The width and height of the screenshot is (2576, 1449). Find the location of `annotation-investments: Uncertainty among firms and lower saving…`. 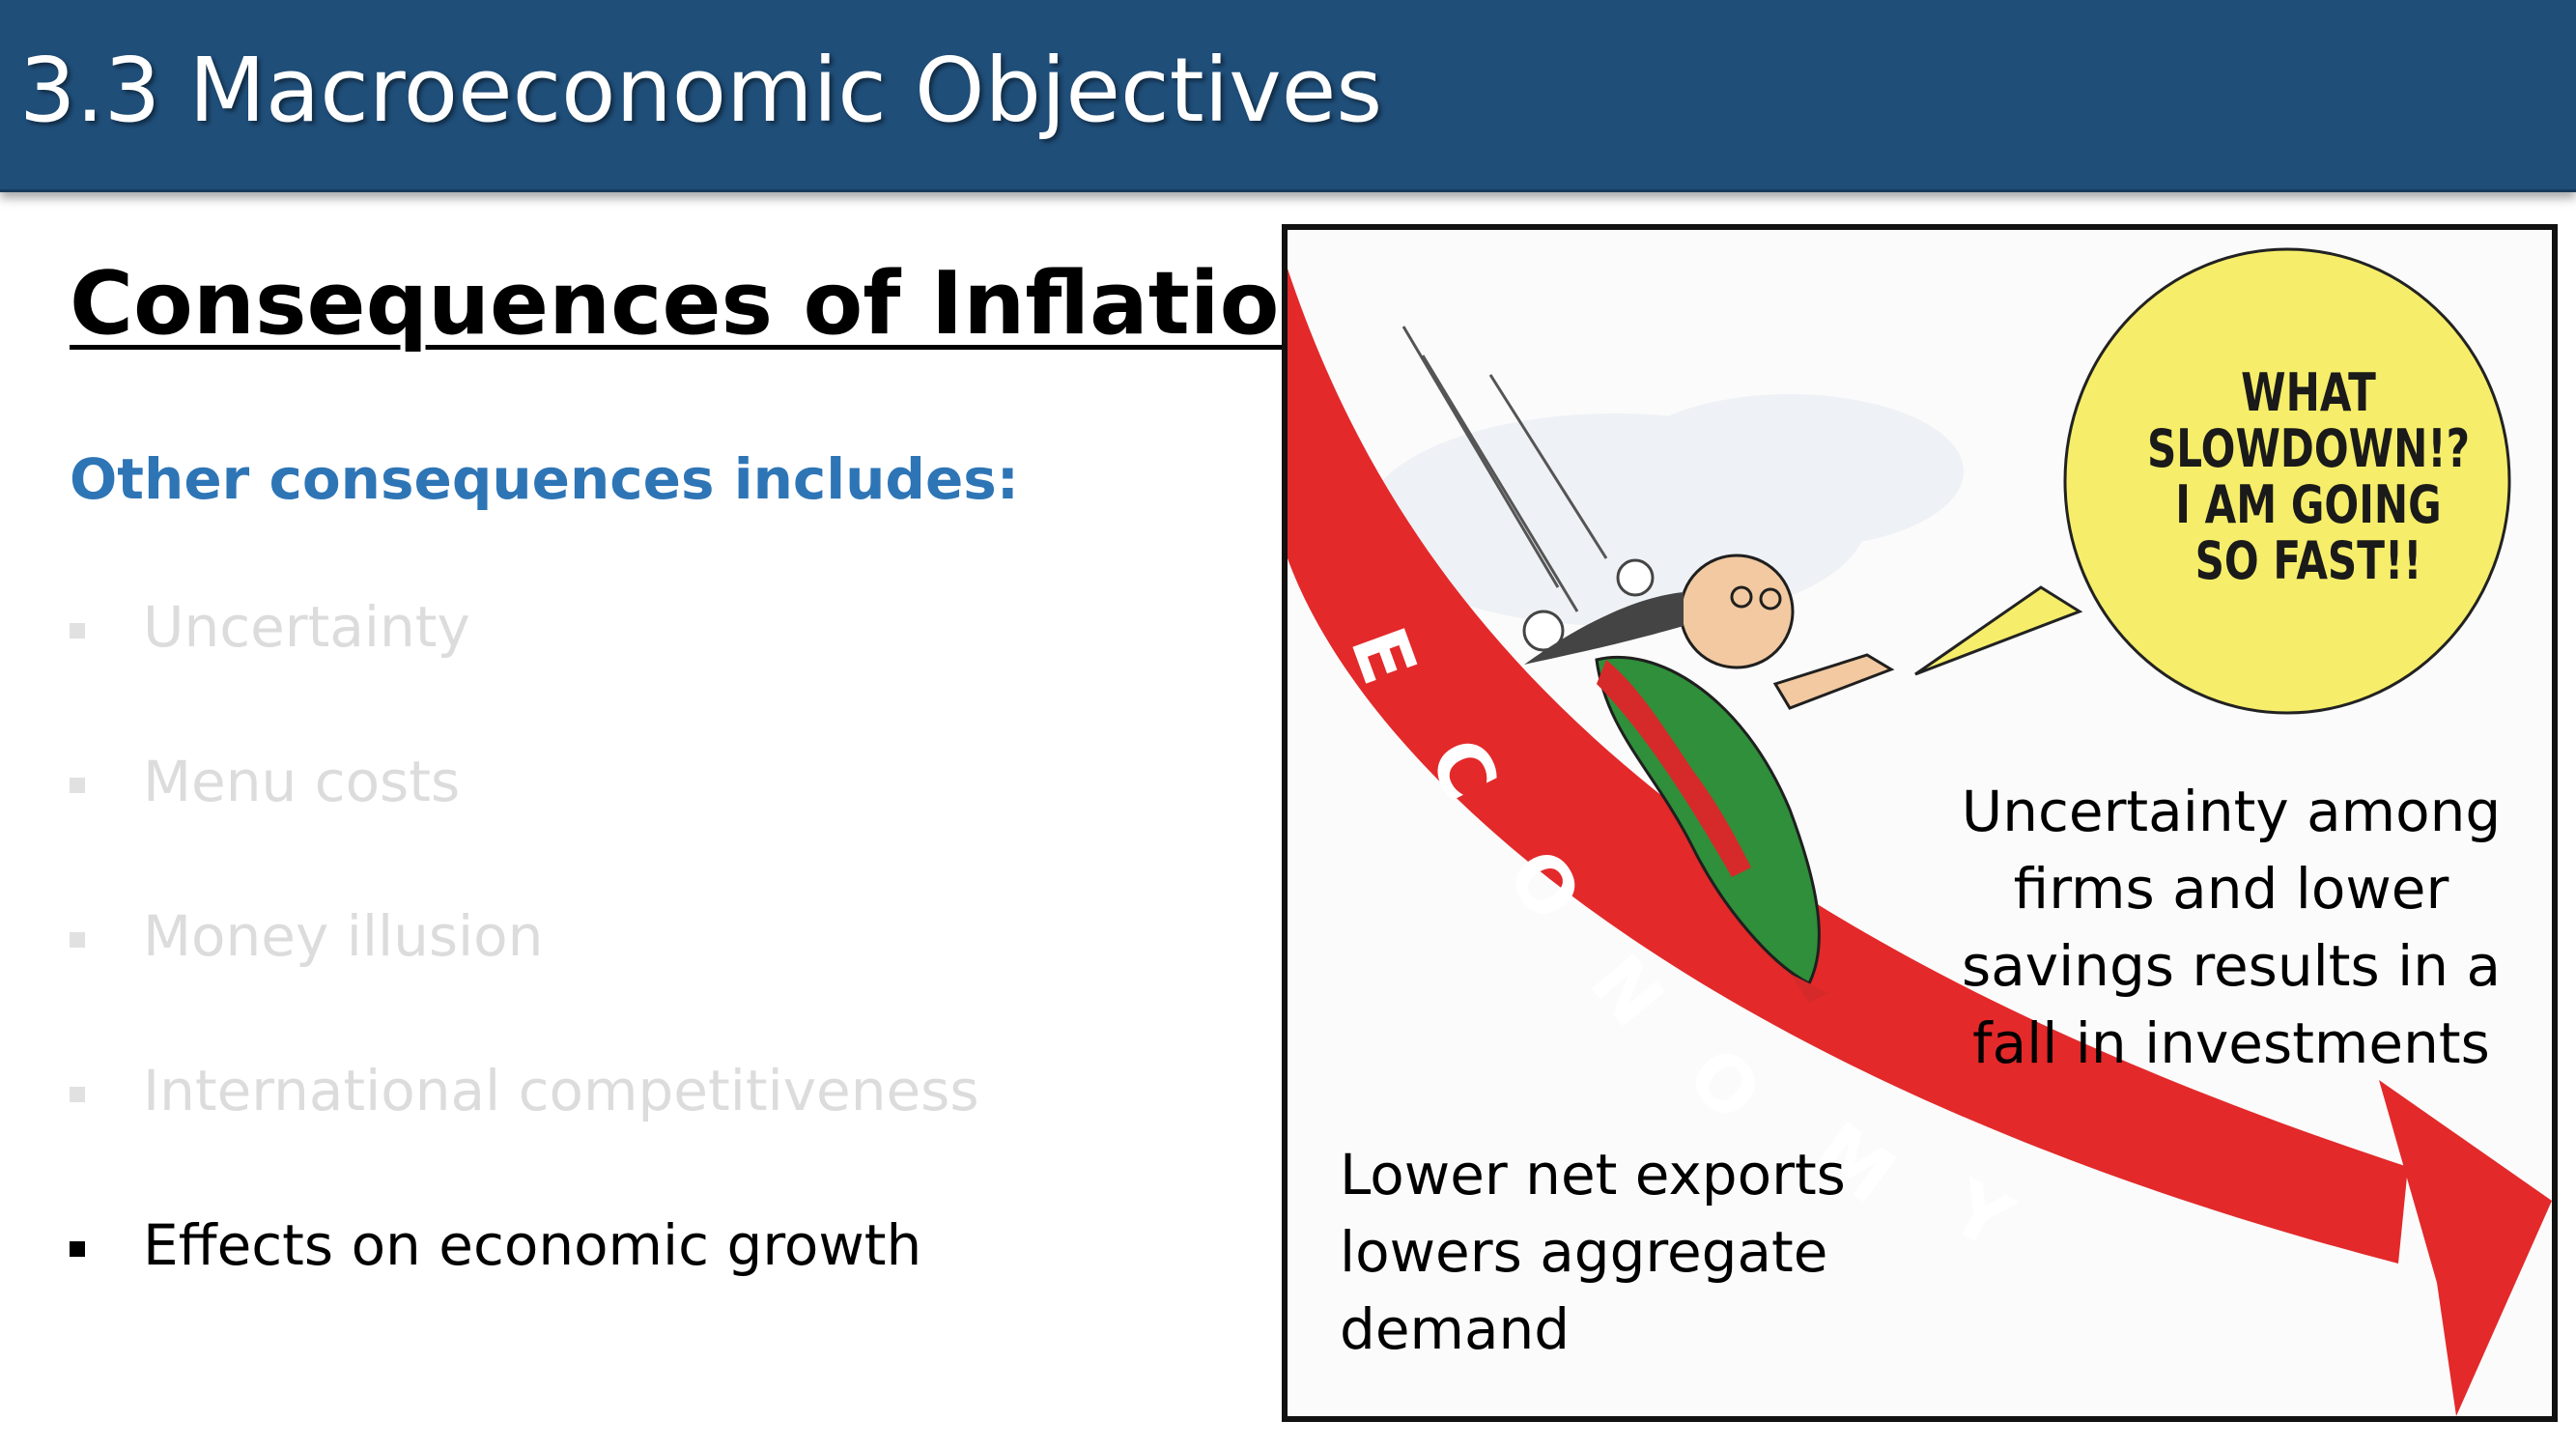

annotation-investments: Uncertainty among firms and lower saving… is located at coordinates (2231, 927).